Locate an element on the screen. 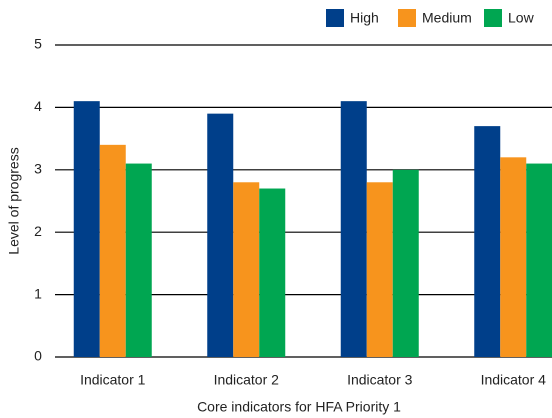  y-tick-label: 2 is located at coordinates (38, 231).